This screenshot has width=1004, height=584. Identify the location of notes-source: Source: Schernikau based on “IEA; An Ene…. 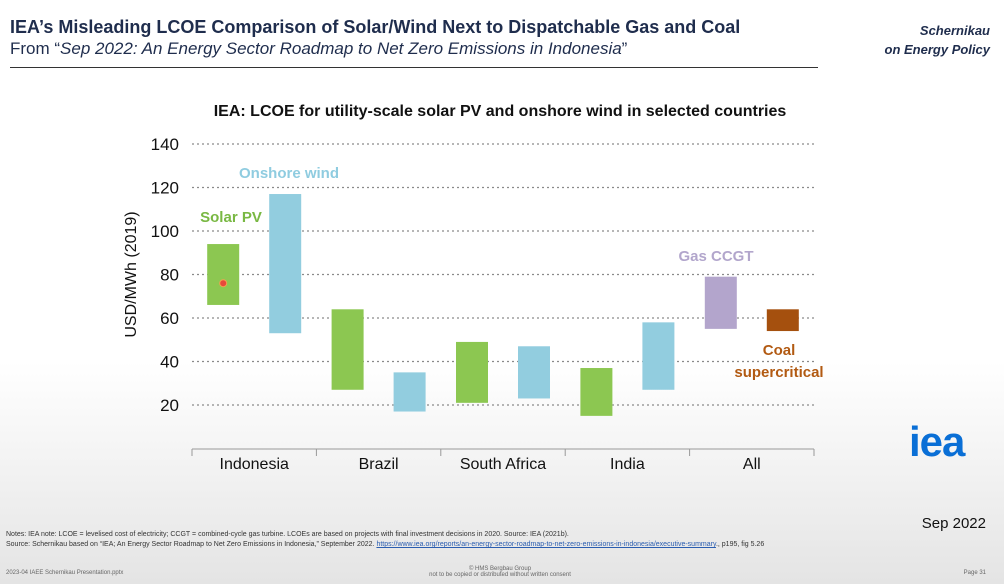
(191, 544).